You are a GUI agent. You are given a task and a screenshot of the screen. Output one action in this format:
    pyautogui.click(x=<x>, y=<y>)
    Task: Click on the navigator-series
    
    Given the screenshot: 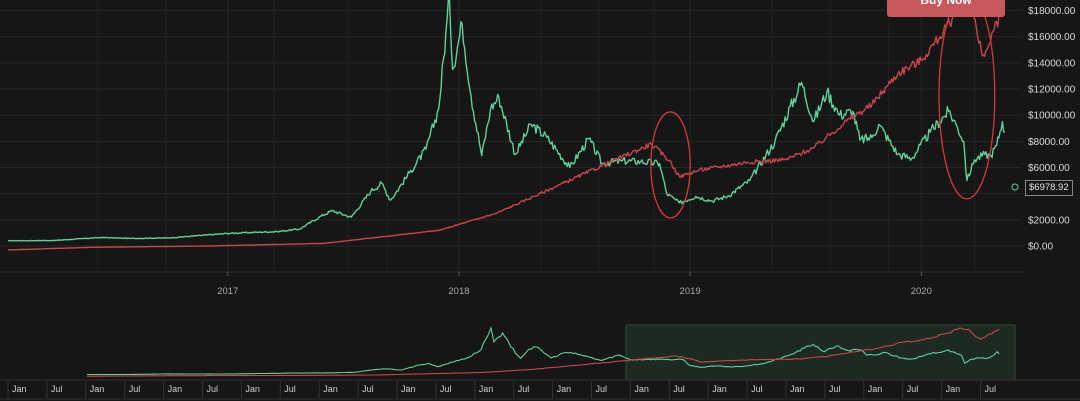 What is the action you would take?
    pyautogui.click(x=543, y=351)
    